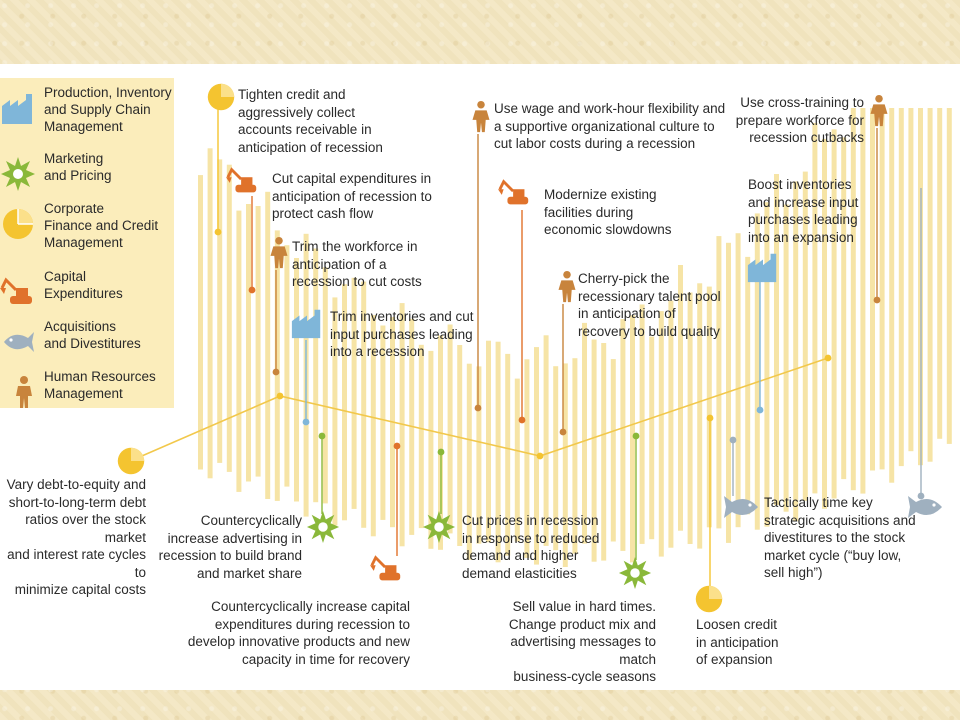  I want to click on fish-icon, so click(741, 507).